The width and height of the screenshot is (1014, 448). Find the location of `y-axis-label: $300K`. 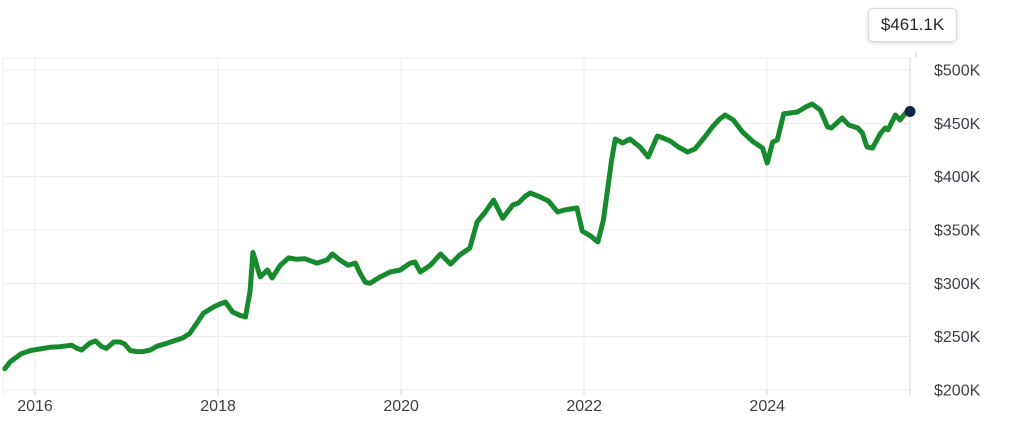

y-axis-label: $300K is located at coordinates (957, 284).